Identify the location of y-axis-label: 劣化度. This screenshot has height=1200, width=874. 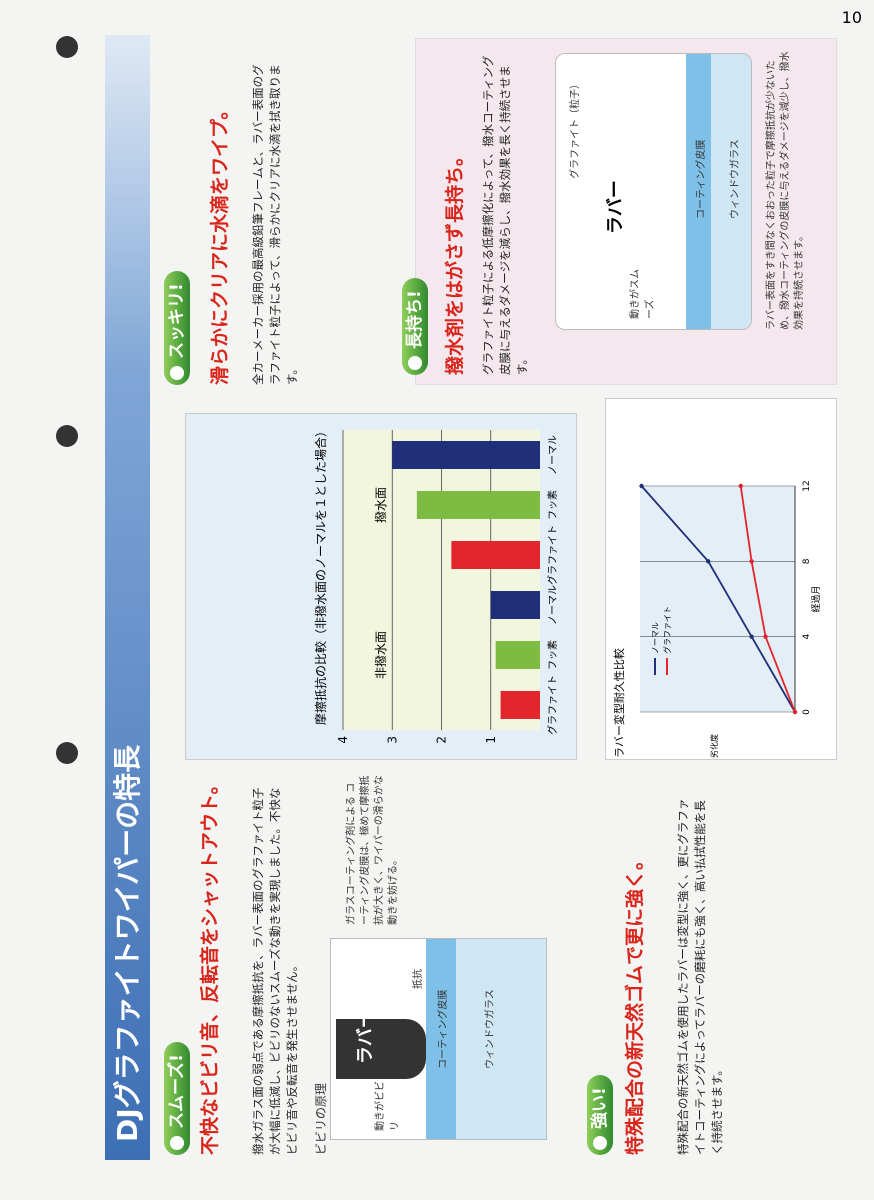
(714, 746).